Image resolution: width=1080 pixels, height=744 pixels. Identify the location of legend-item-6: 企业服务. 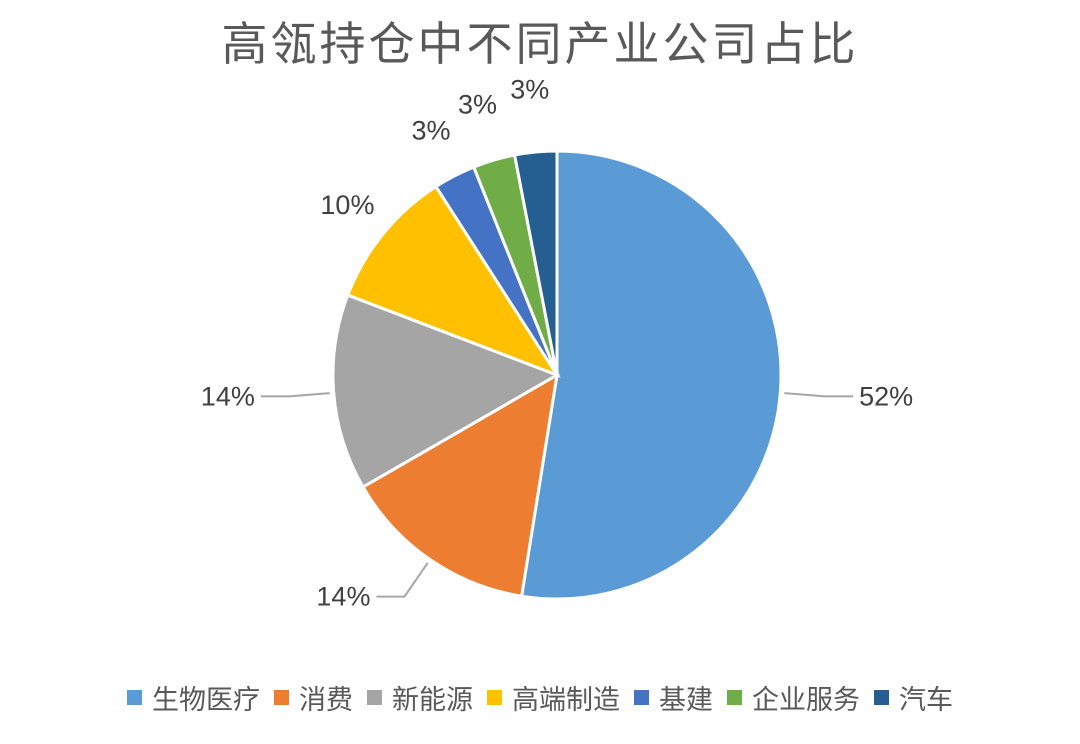
(793, 697).